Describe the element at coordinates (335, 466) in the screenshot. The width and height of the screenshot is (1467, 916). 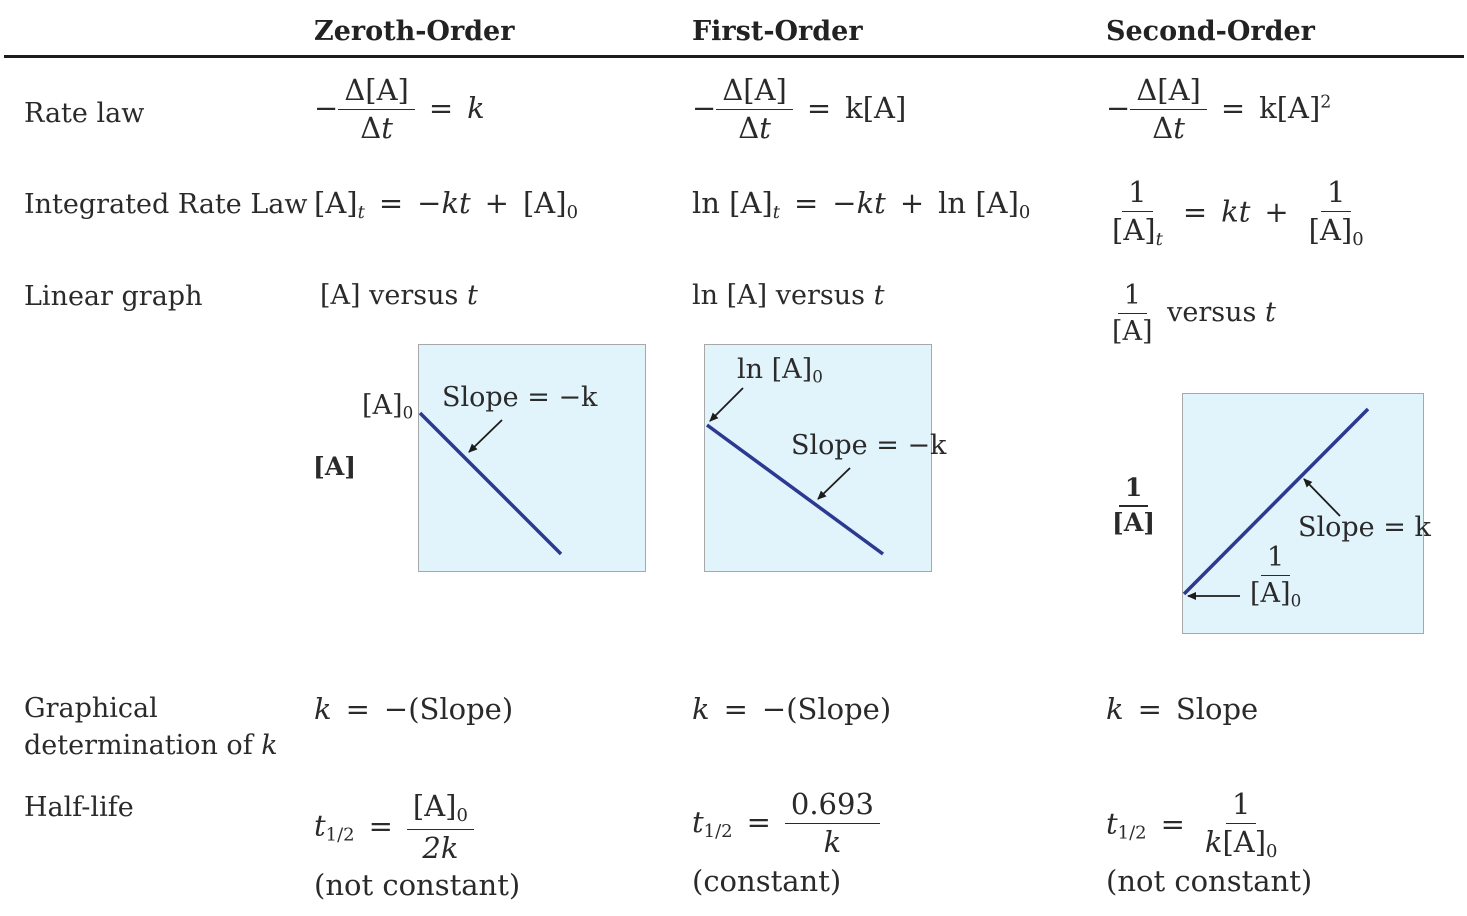
I see `graph-zeroth-y-axis-label: [A]` at that location.